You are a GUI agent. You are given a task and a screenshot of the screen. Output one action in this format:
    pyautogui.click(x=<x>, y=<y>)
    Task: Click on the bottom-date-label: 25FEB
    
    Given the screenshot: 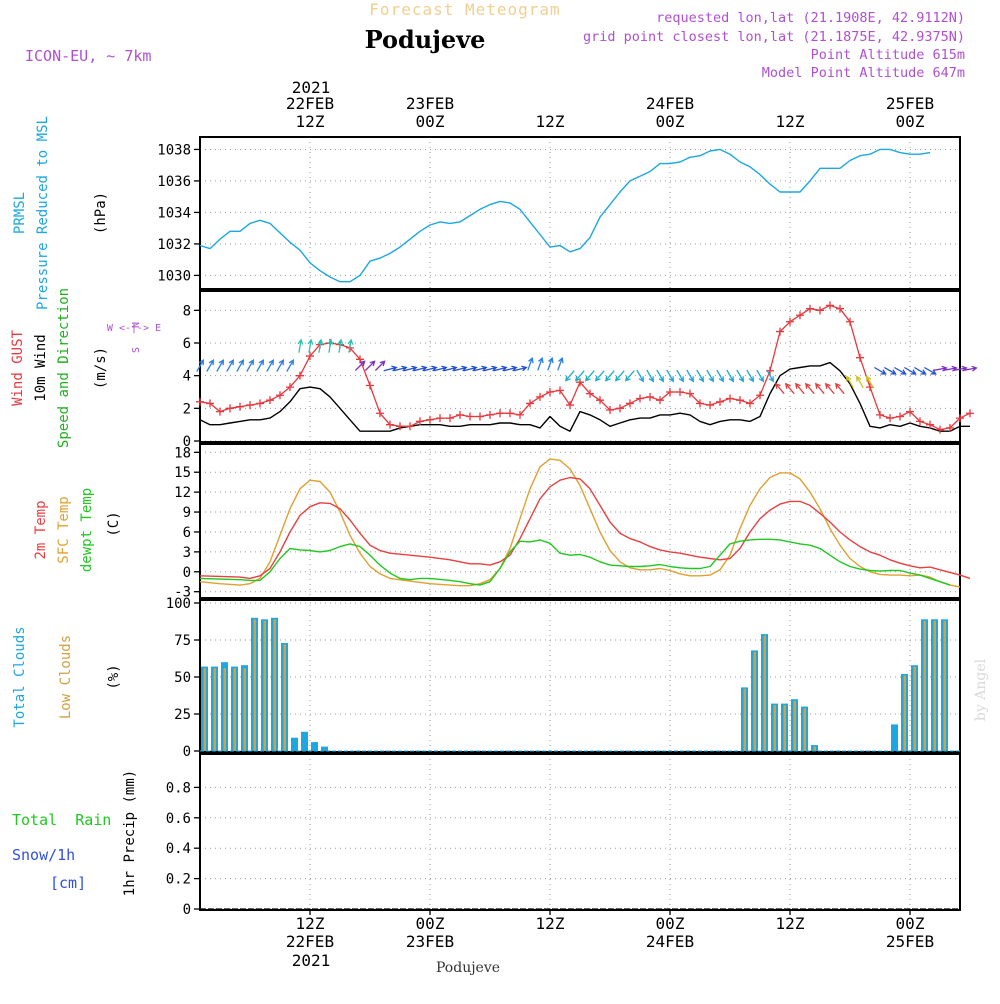 What is the action you would take?
    pyautogui.click(x=910, y=941)
    